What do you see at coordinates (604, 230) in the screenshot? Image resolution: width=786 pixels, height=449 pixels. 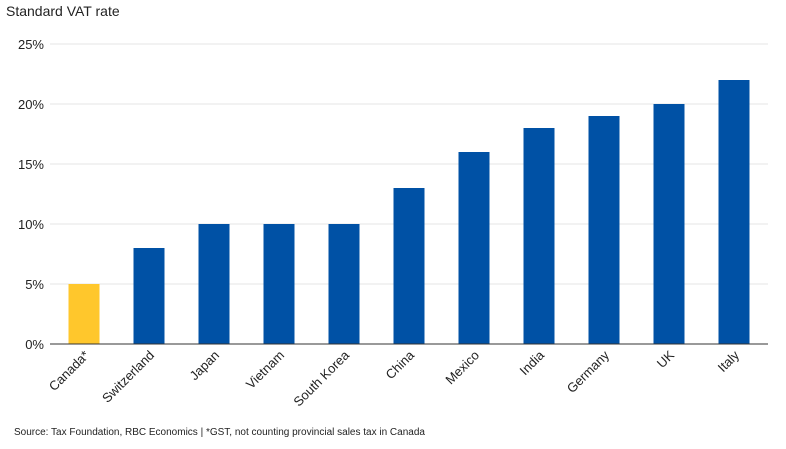 I see `bar-germany` at bounding box center [604, 230].